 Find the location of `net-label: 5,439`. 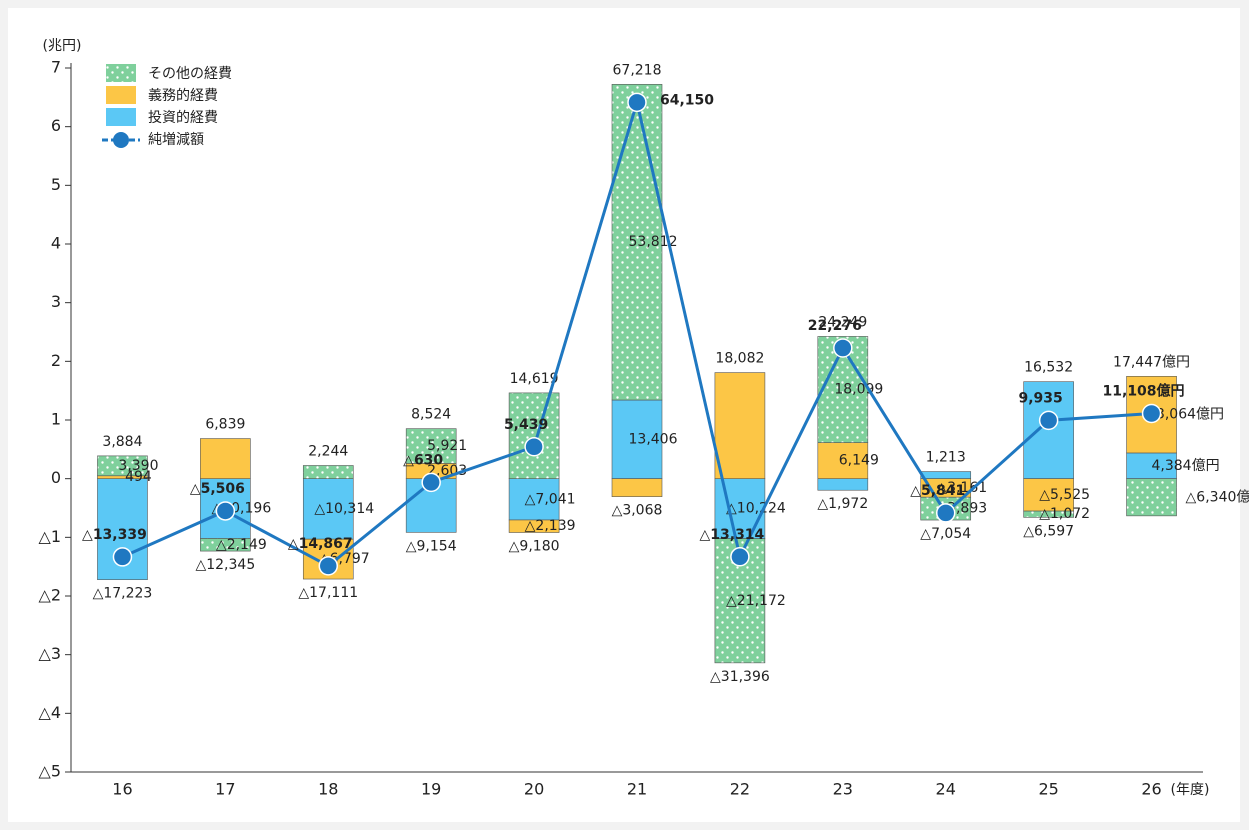

net-label: 5,439 is located at coordinates (526, 425).